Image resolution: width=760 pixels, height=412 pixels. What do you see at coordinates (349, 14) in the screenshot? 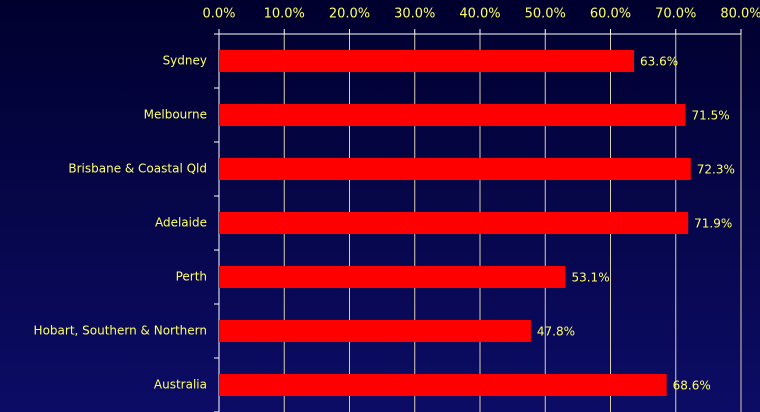
I see `x-tick-label: 20.0%` at bounding box center [349, 14].